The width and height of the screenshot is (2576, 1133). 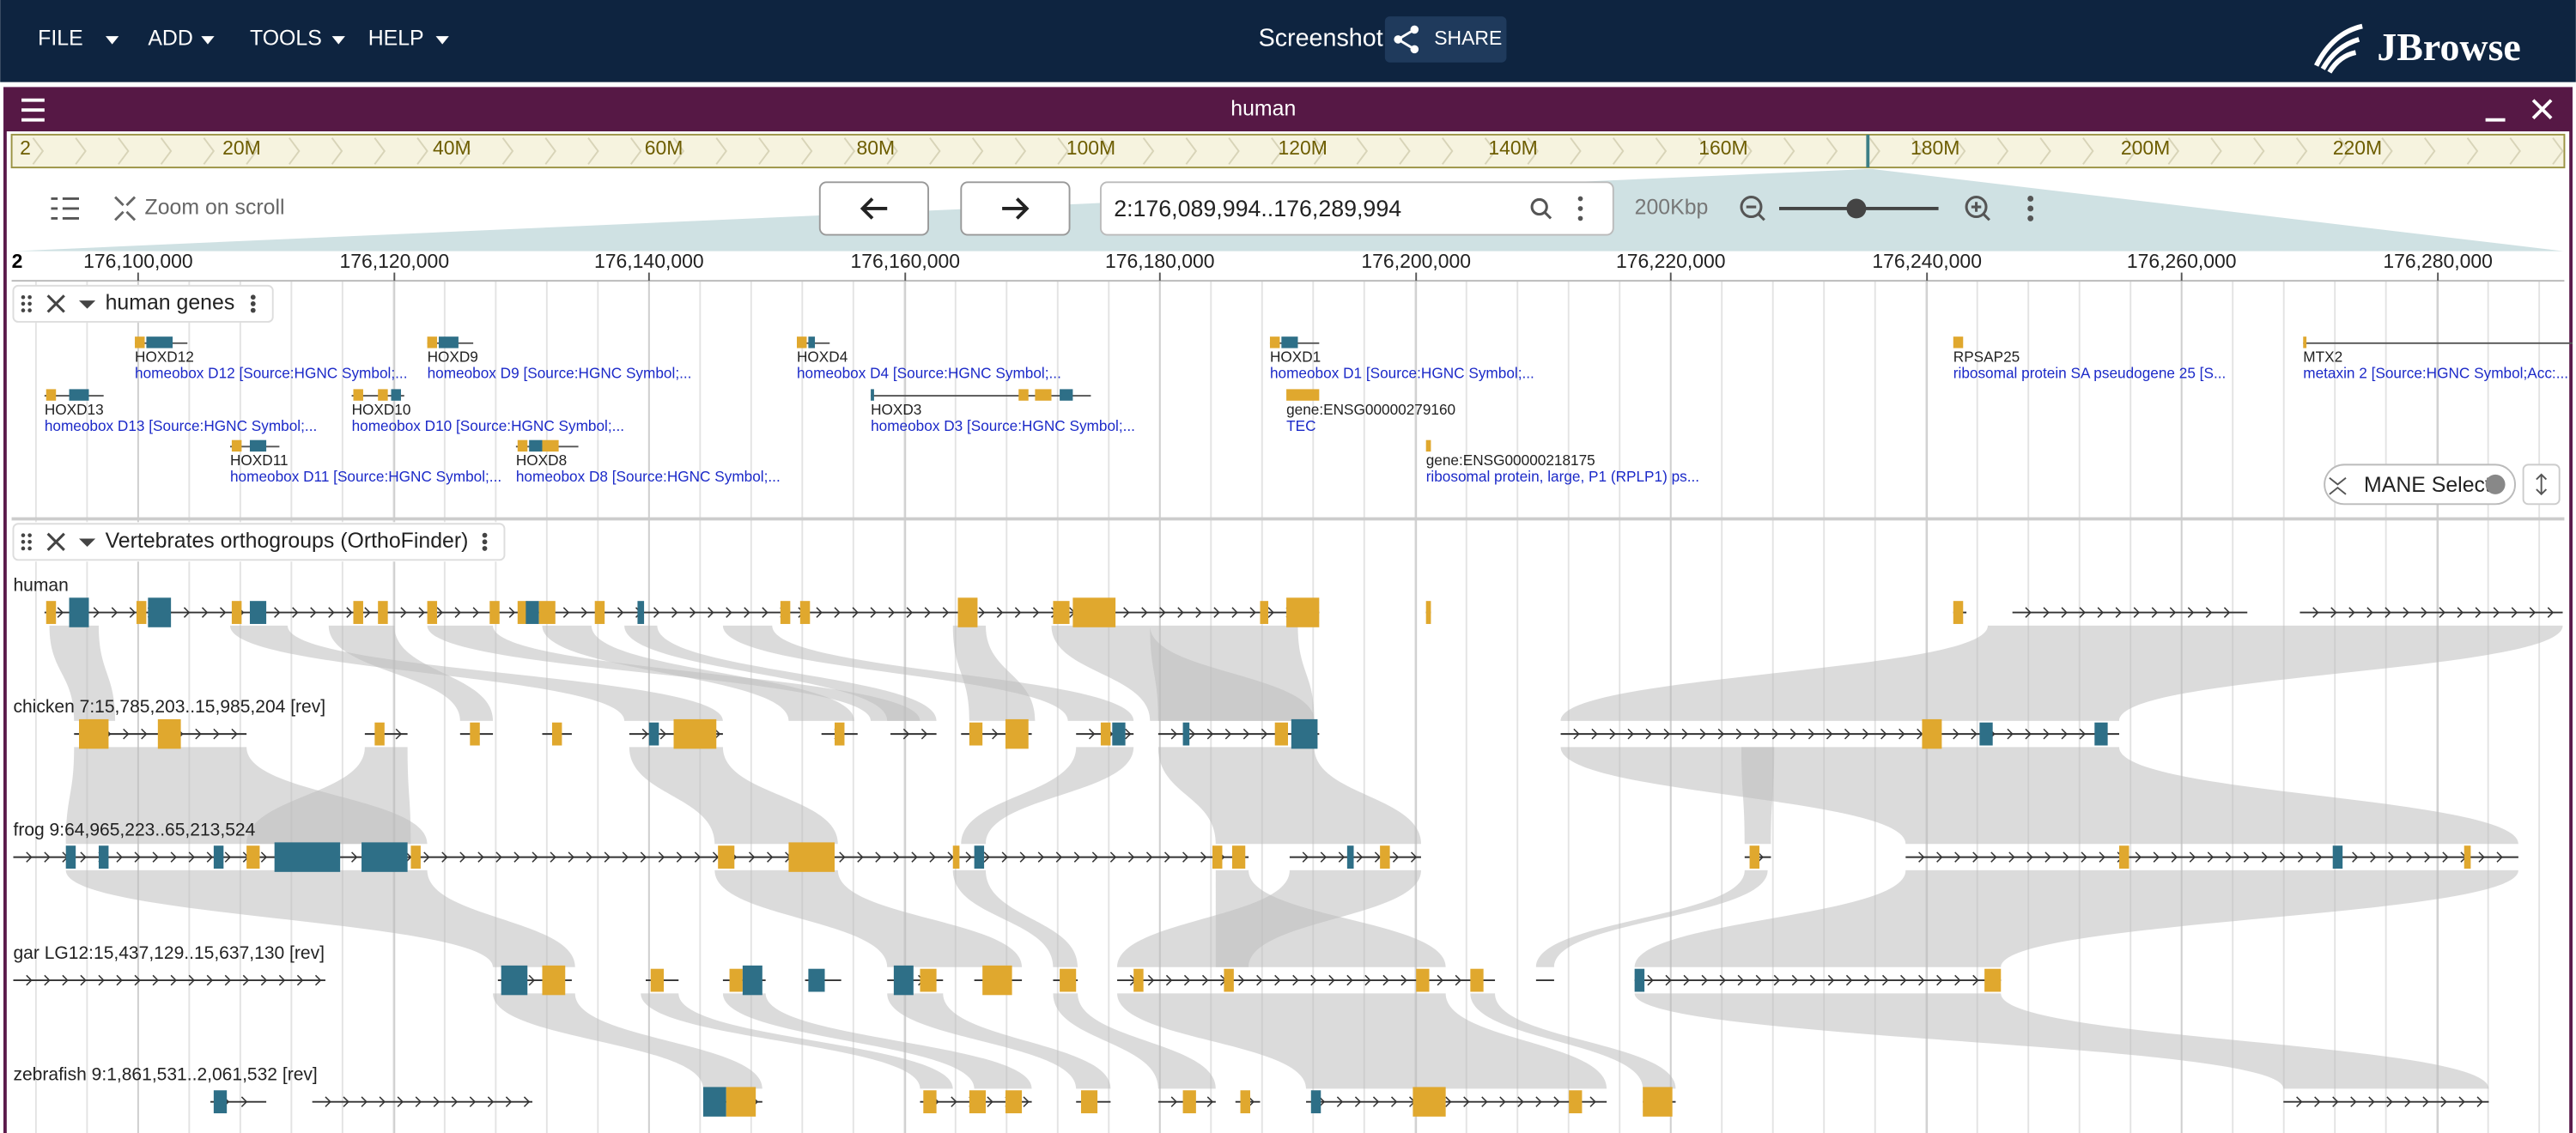 What do you see at coordinates (2495, 484) in the screenshot?
I see `chip-remove` at bounding box center [2495, 484].